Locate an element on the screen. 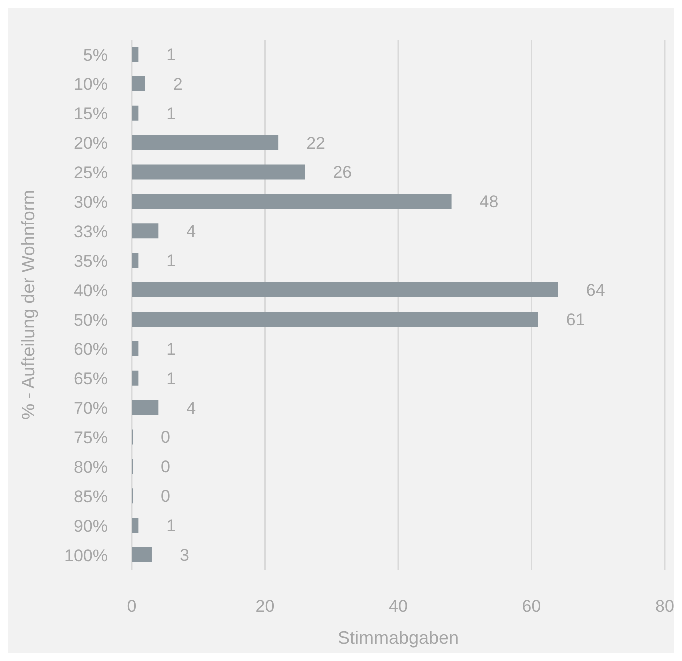  y-tick-label: 50% is located at coordinates (91, 320).